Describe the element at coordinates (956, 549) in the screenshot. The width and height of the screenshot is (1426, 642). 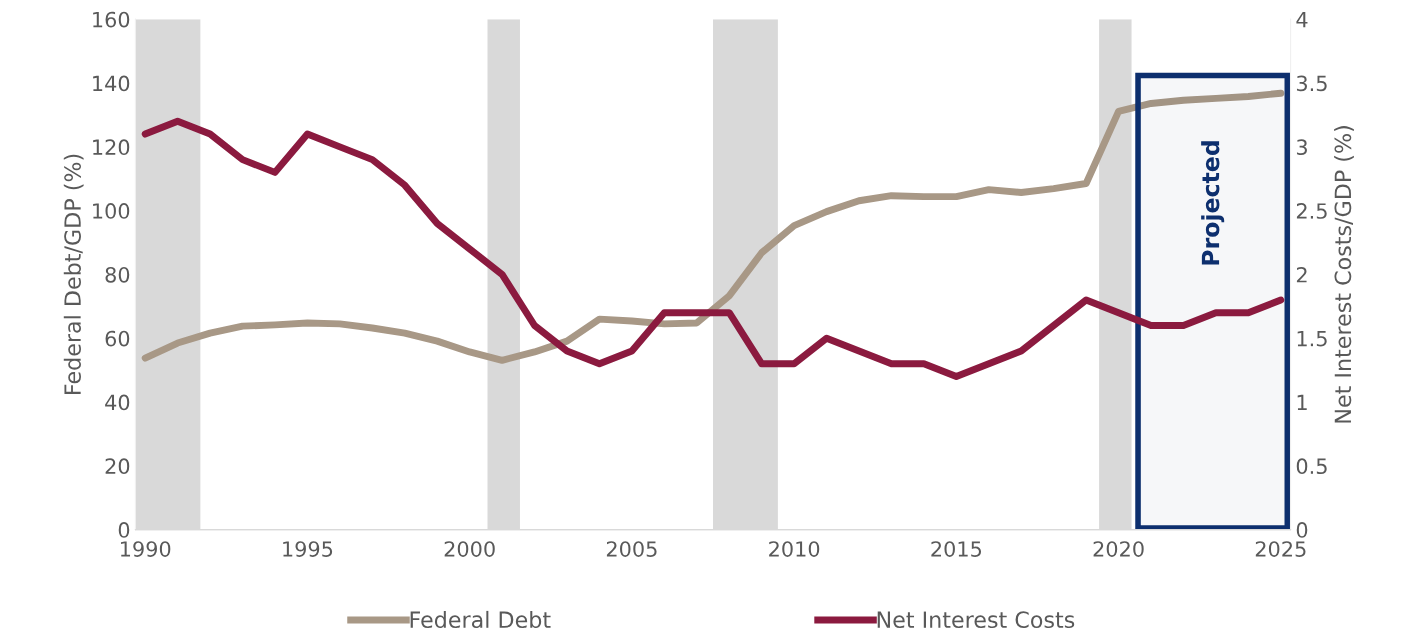
I see `x-tick-label: 2015` at that location.